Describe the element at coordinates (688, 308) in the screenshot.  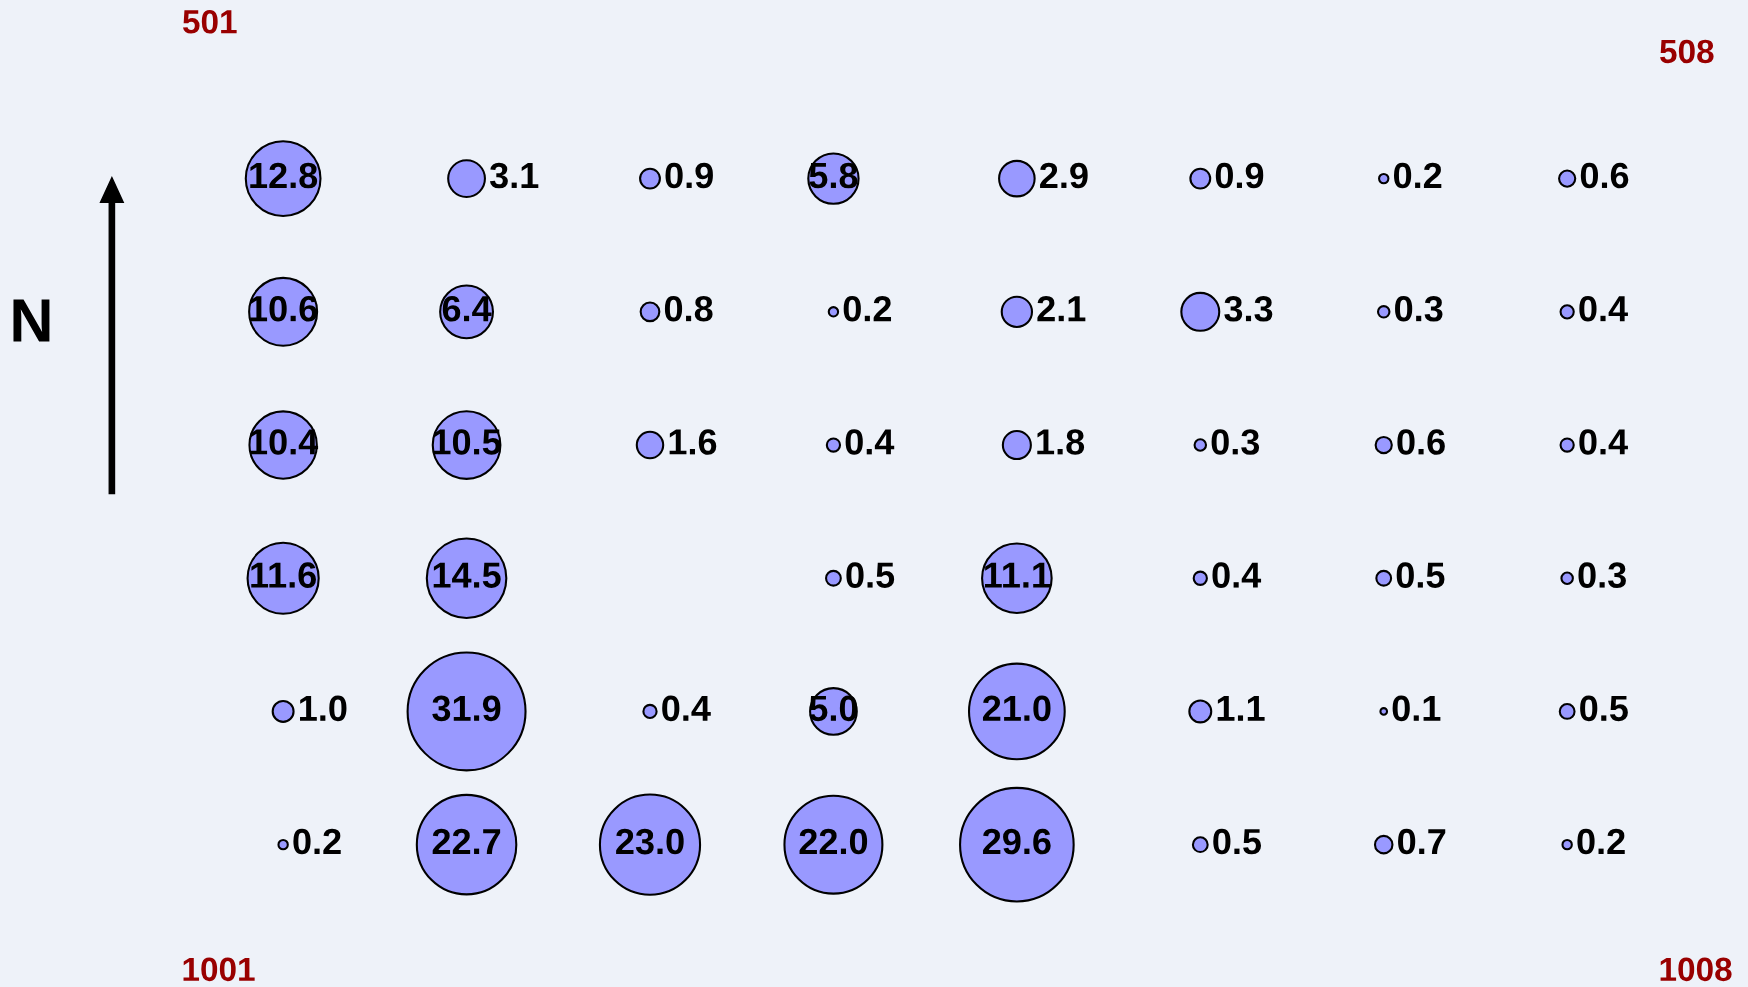
I see `data-label: 0.8` at that location.